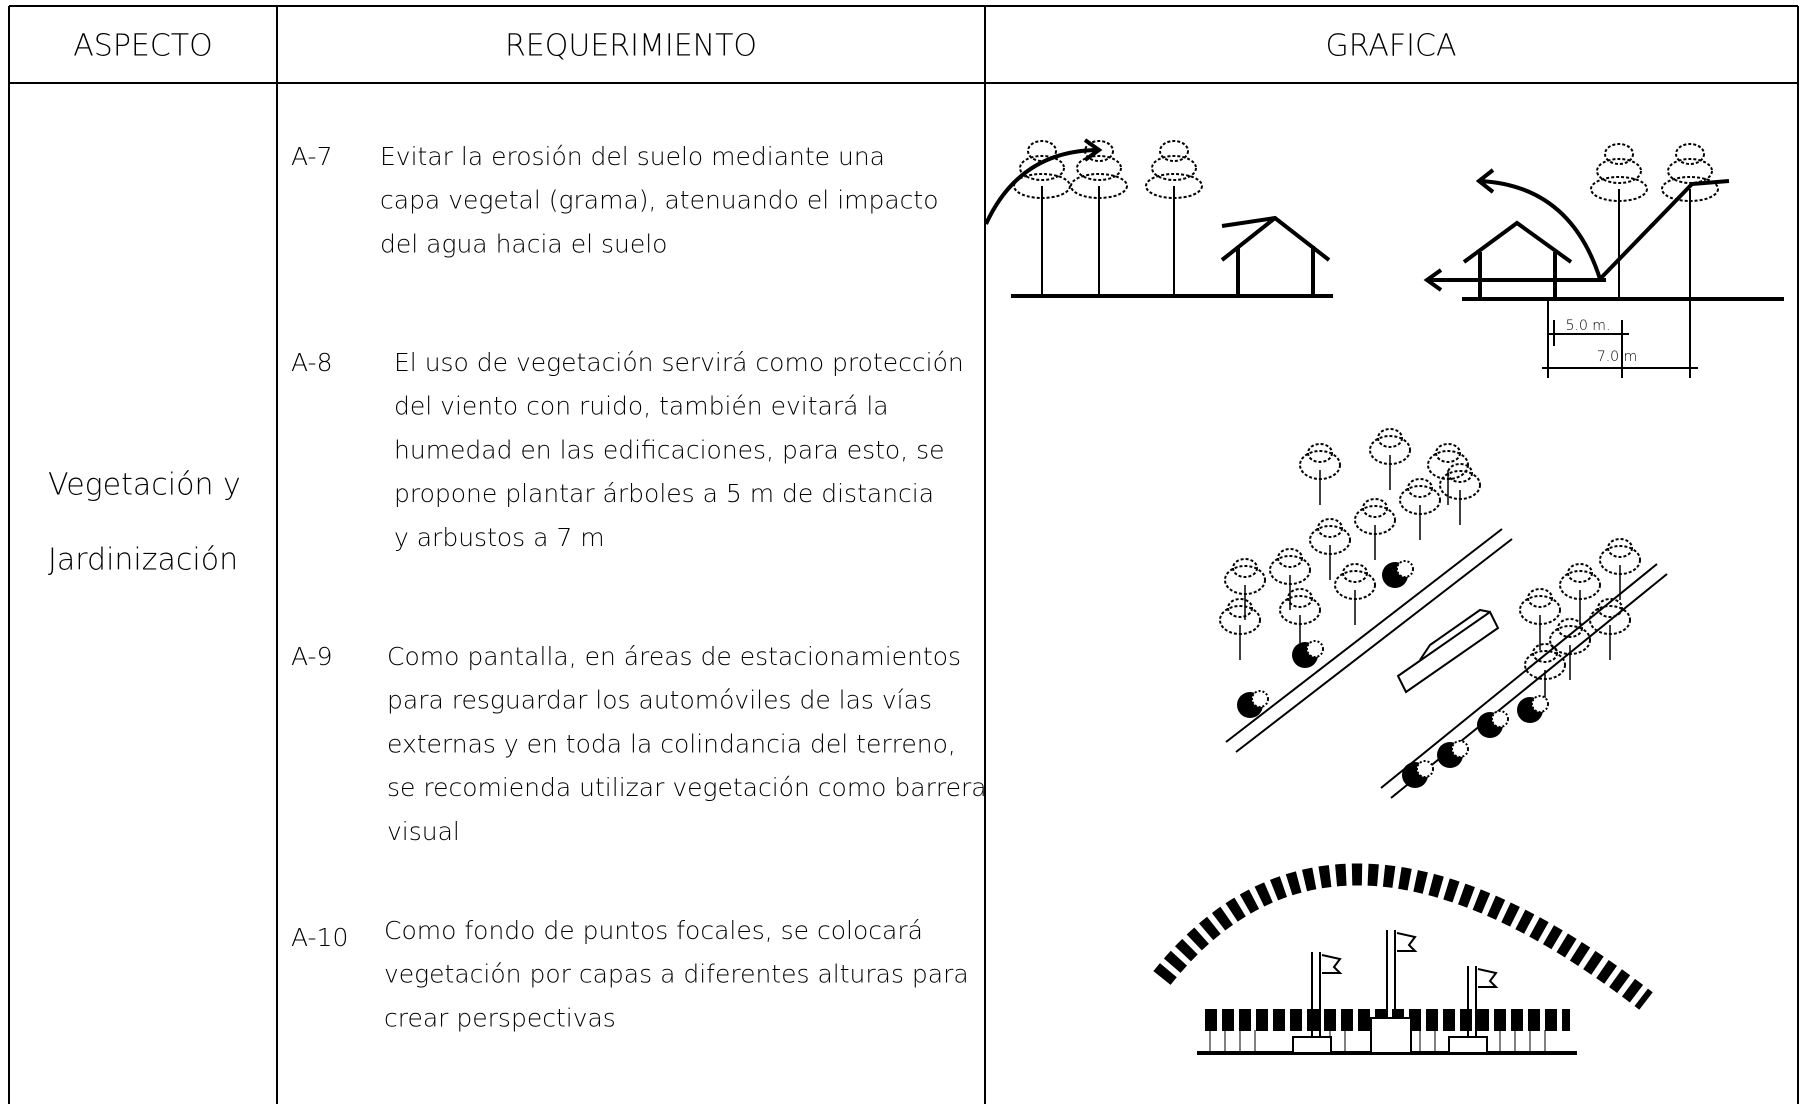  I want to click on requirement-line: visual, so click(423, 831).